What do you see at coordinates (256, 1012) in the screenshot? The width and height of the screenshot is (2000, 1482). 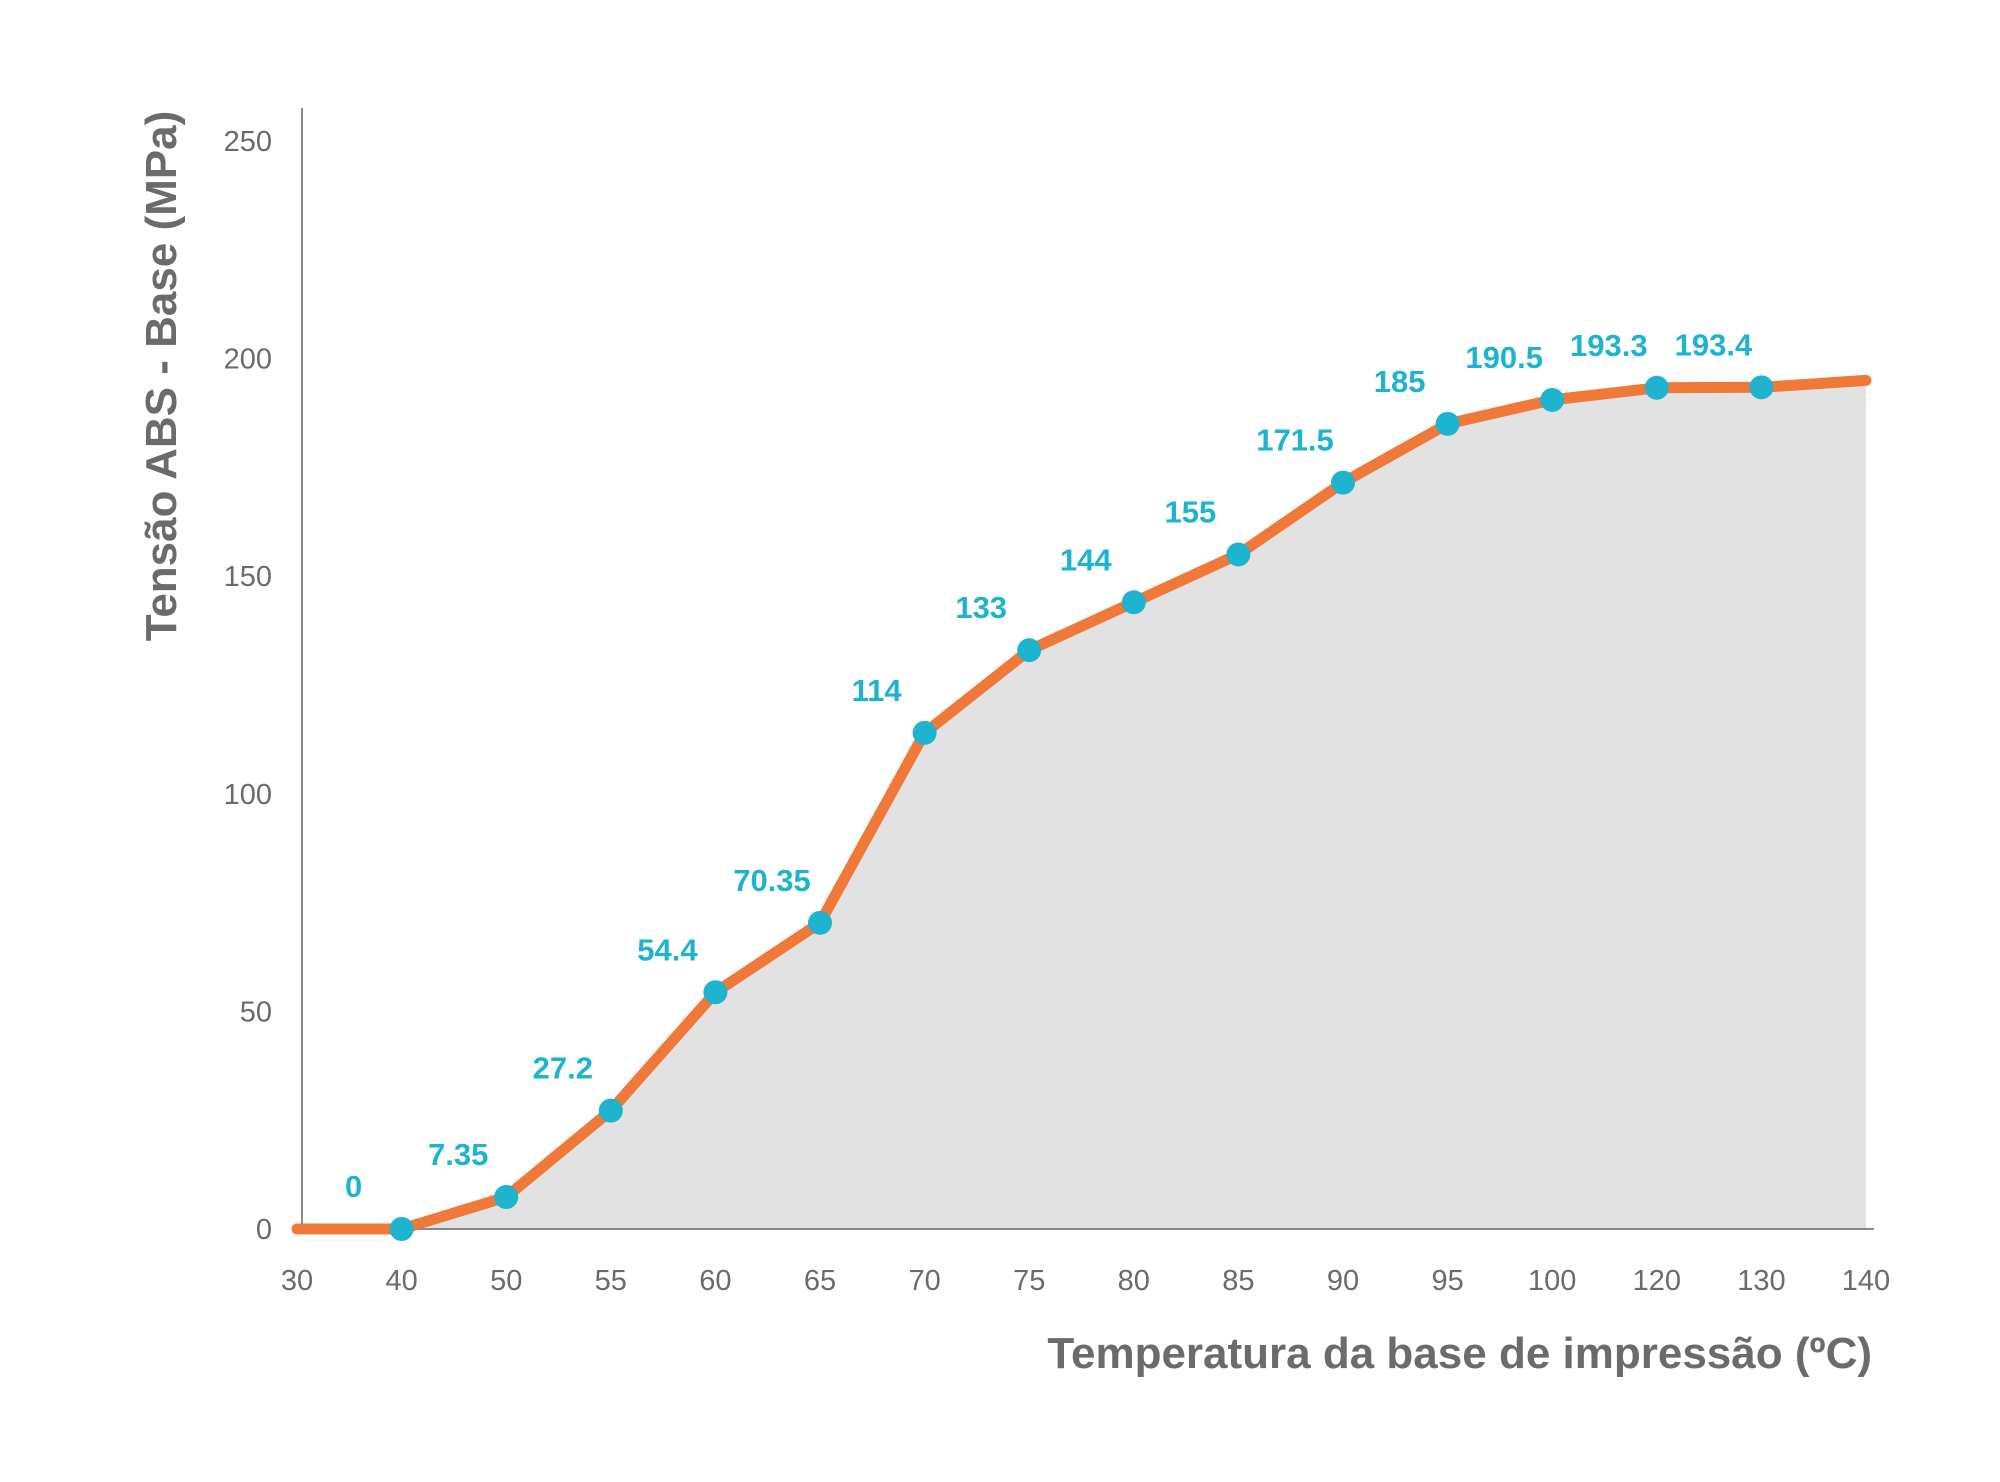 I see `y-tick-label: 50` at bounding box center [256, 1012].